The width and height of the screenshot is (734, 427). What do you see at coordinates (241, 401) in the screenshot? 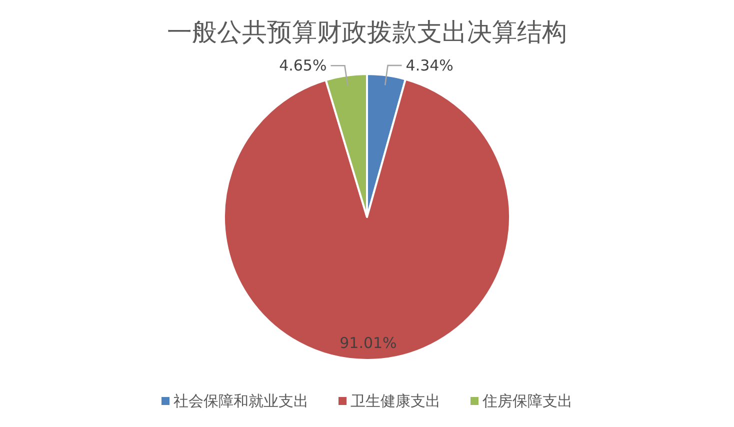
I see `legend-label: 社会保障和就业支出` at bounding box center [241, 401].